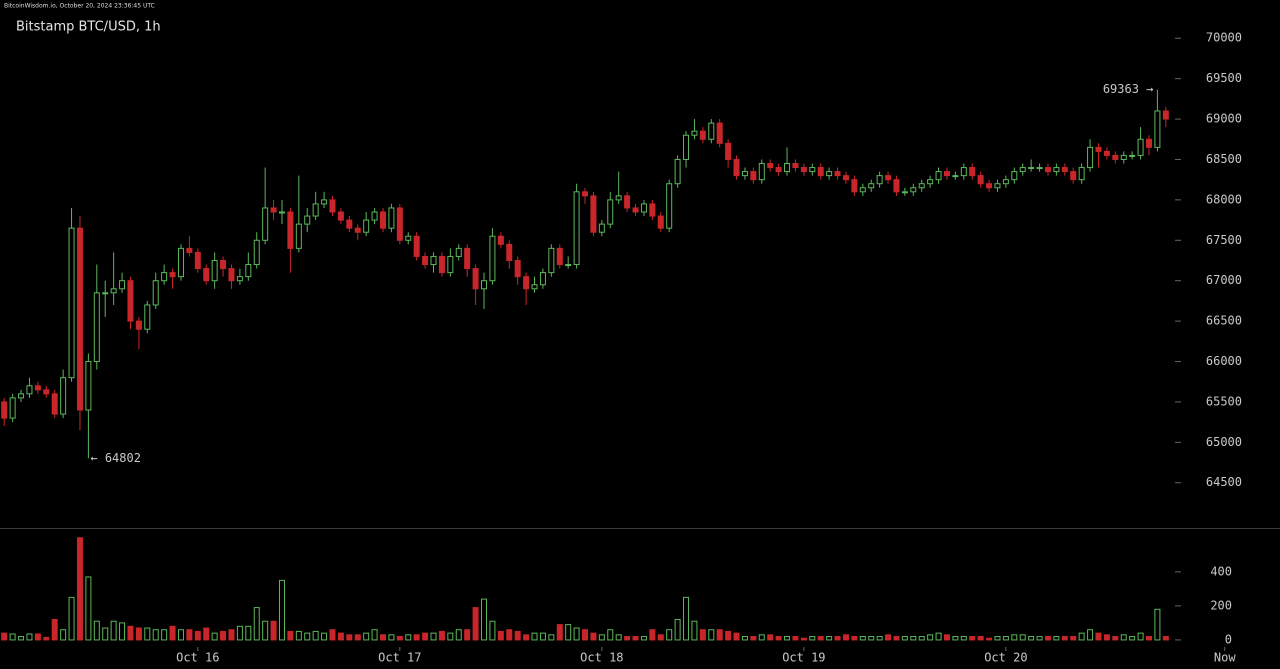  What do you see at coordinates (1005, 658) in the screenshot?
I see `x-tick-label: Oct 20` at bounding box center [1005, 658].